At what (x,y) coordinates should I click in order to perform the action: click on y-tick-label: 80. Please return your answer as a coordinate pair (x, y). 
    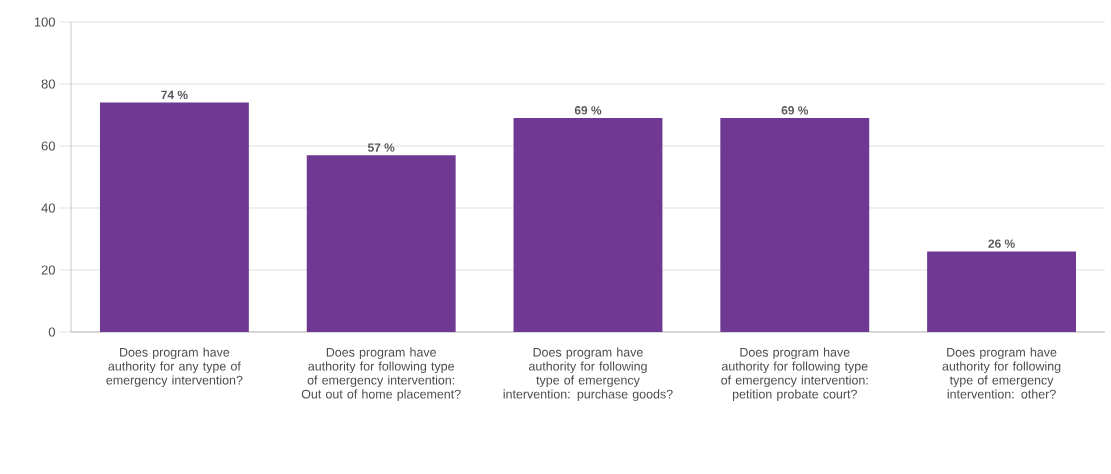
    Looking at the image, I should click on (48, 84).